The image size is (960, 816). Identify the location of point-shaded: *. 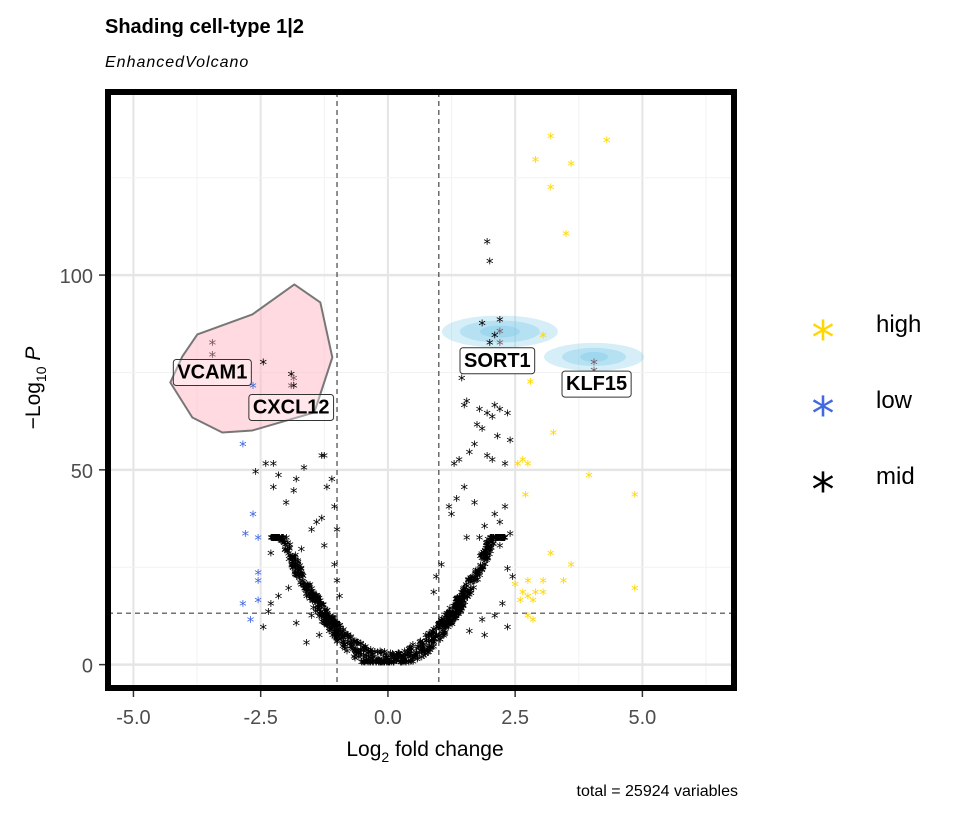
(500, 345).